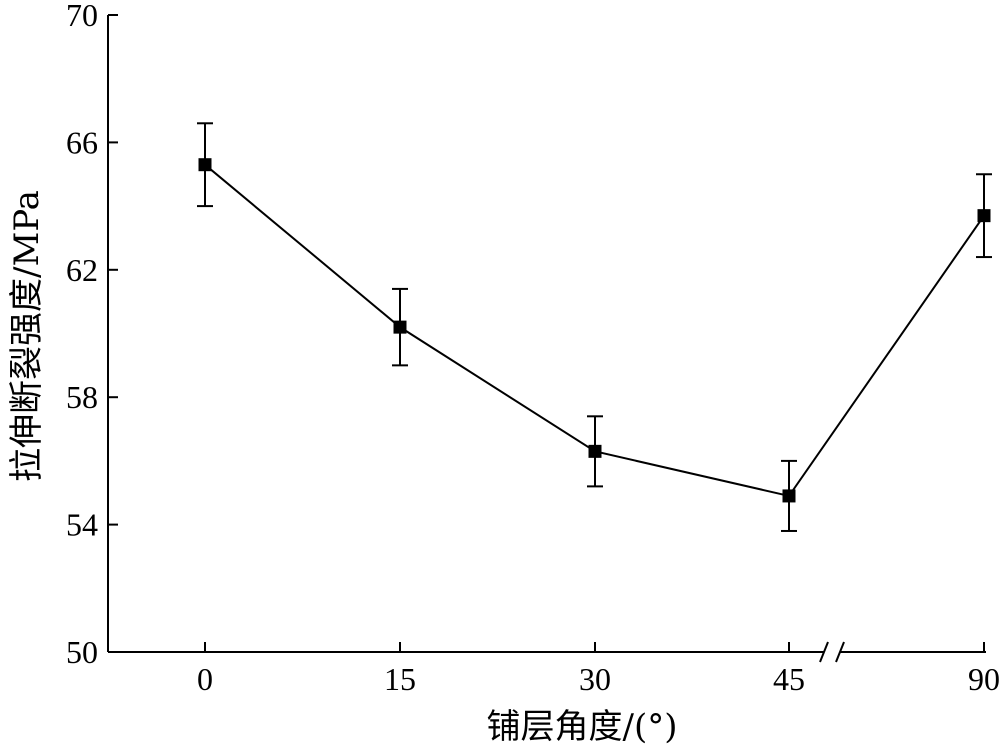  I want to click on y-tick-label: 58, so click(82, 397).